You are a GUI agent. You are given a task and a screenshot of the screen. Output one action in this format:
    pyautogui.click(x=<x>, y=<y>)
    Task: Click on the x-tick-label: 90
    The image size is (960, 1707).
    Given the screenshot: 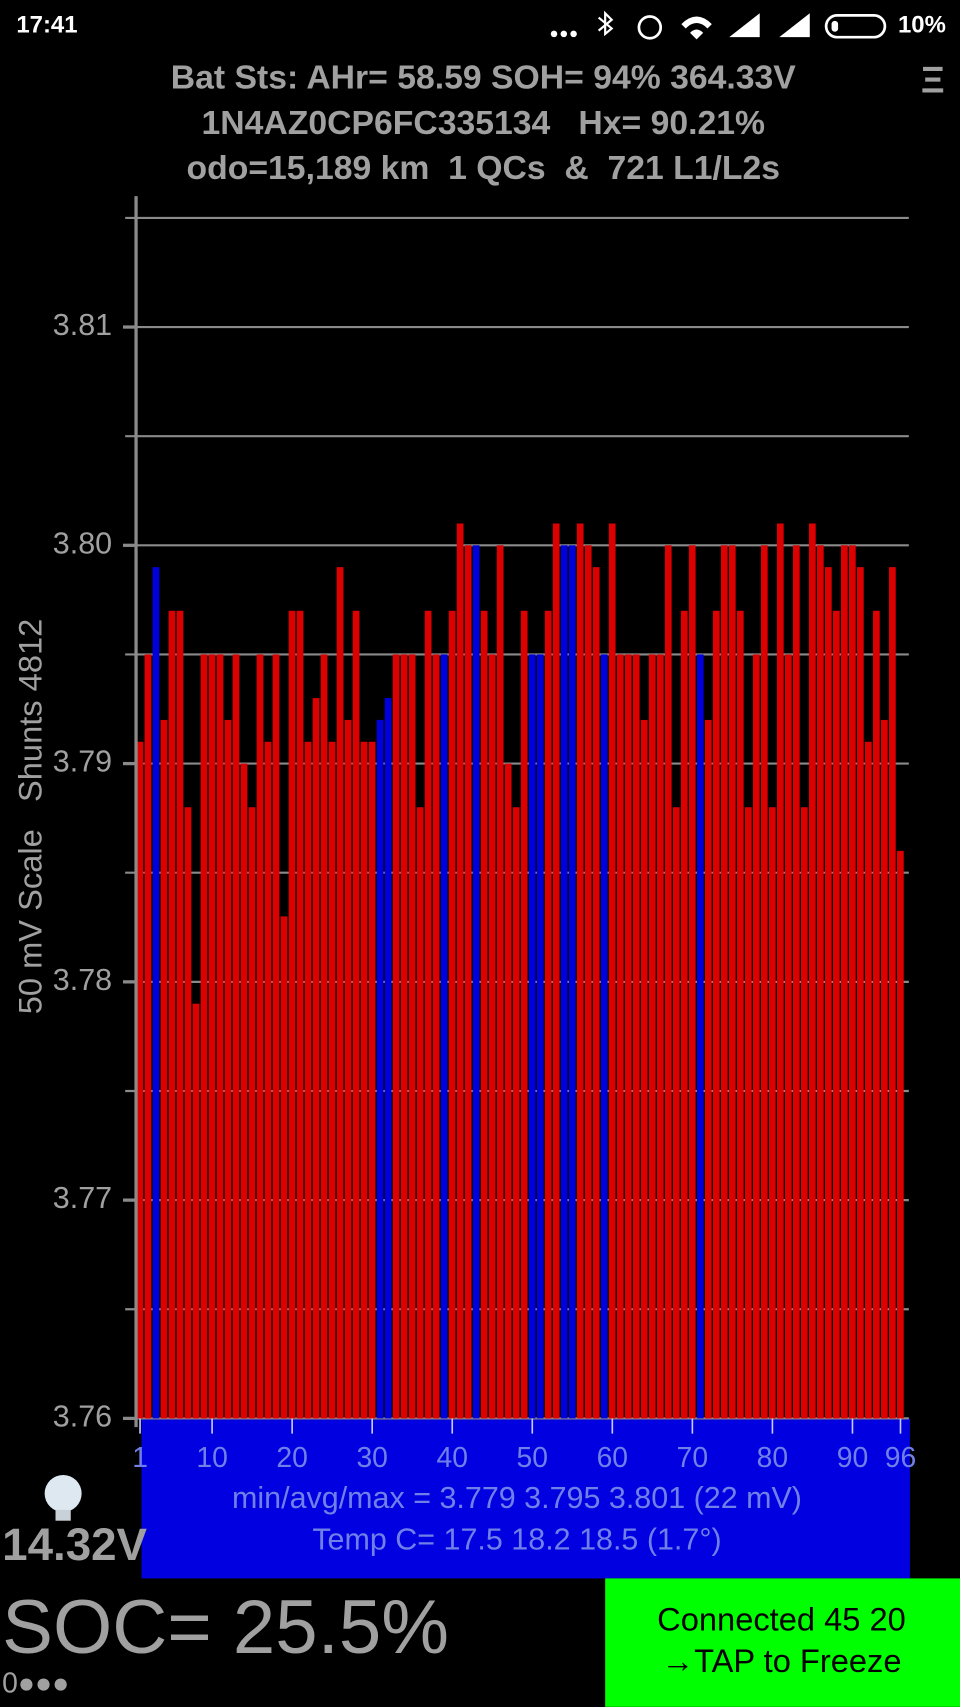 What is the action you would take?
    pyautogui.click(x=852, y=1457)
    